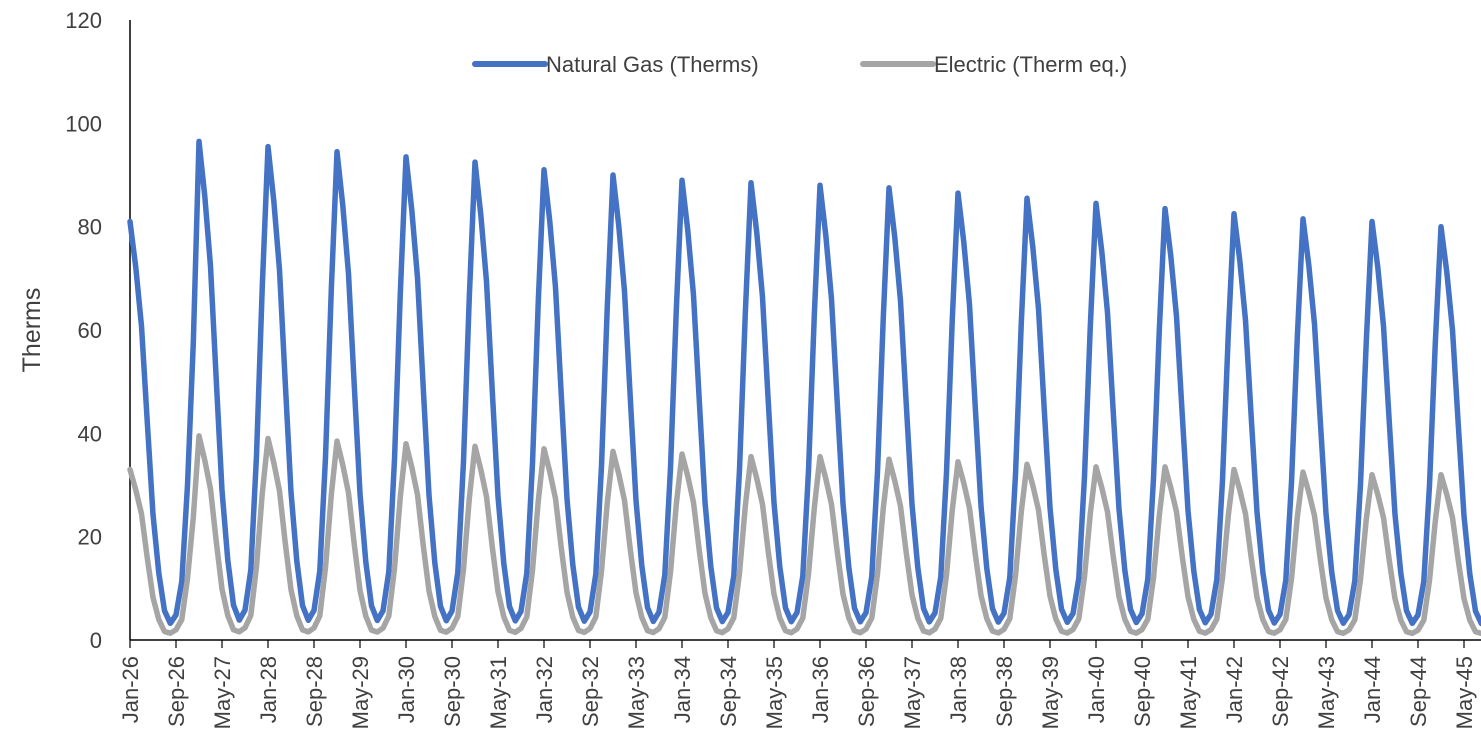  I want to click on y-axis: 0 20 40 60 80 100 120, so click(98, 330).